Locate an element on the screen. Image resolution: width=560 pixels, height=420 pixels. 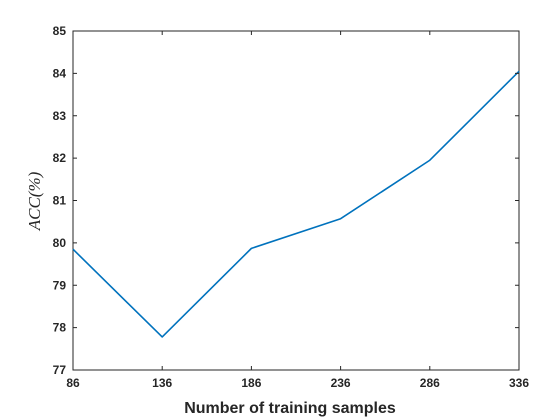
x-axis-title: Number of training samples is located at coordinates (290, 408).